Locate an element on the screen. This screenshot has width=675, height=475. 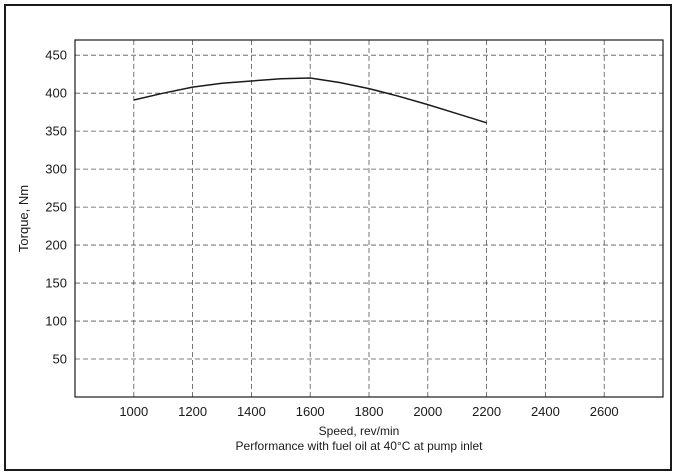
x-tick-label: 1200 is located at coordinates (192, 411).